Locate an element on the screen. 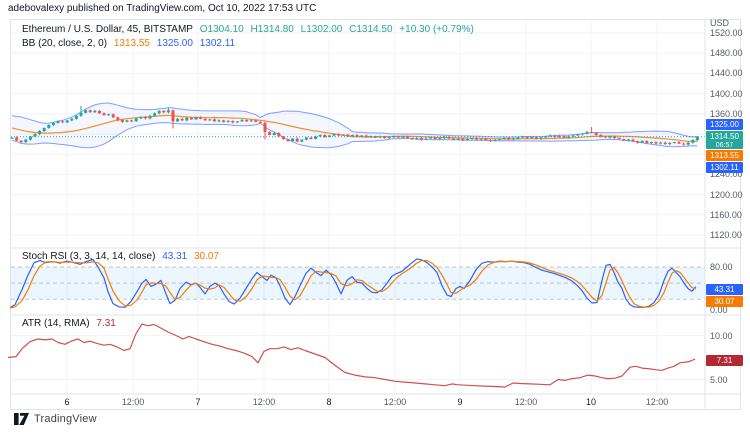 The width and height of the screenshot is (750, 435). time-tick-8: 8 is located at coordinates (329, 402).